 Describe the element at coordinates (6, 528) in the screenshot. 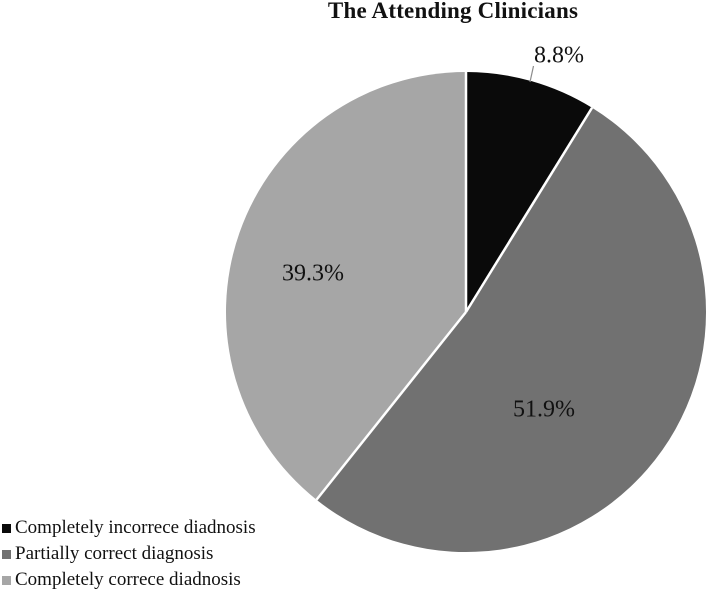

I see `legend-swatch-black-icon` at that location.